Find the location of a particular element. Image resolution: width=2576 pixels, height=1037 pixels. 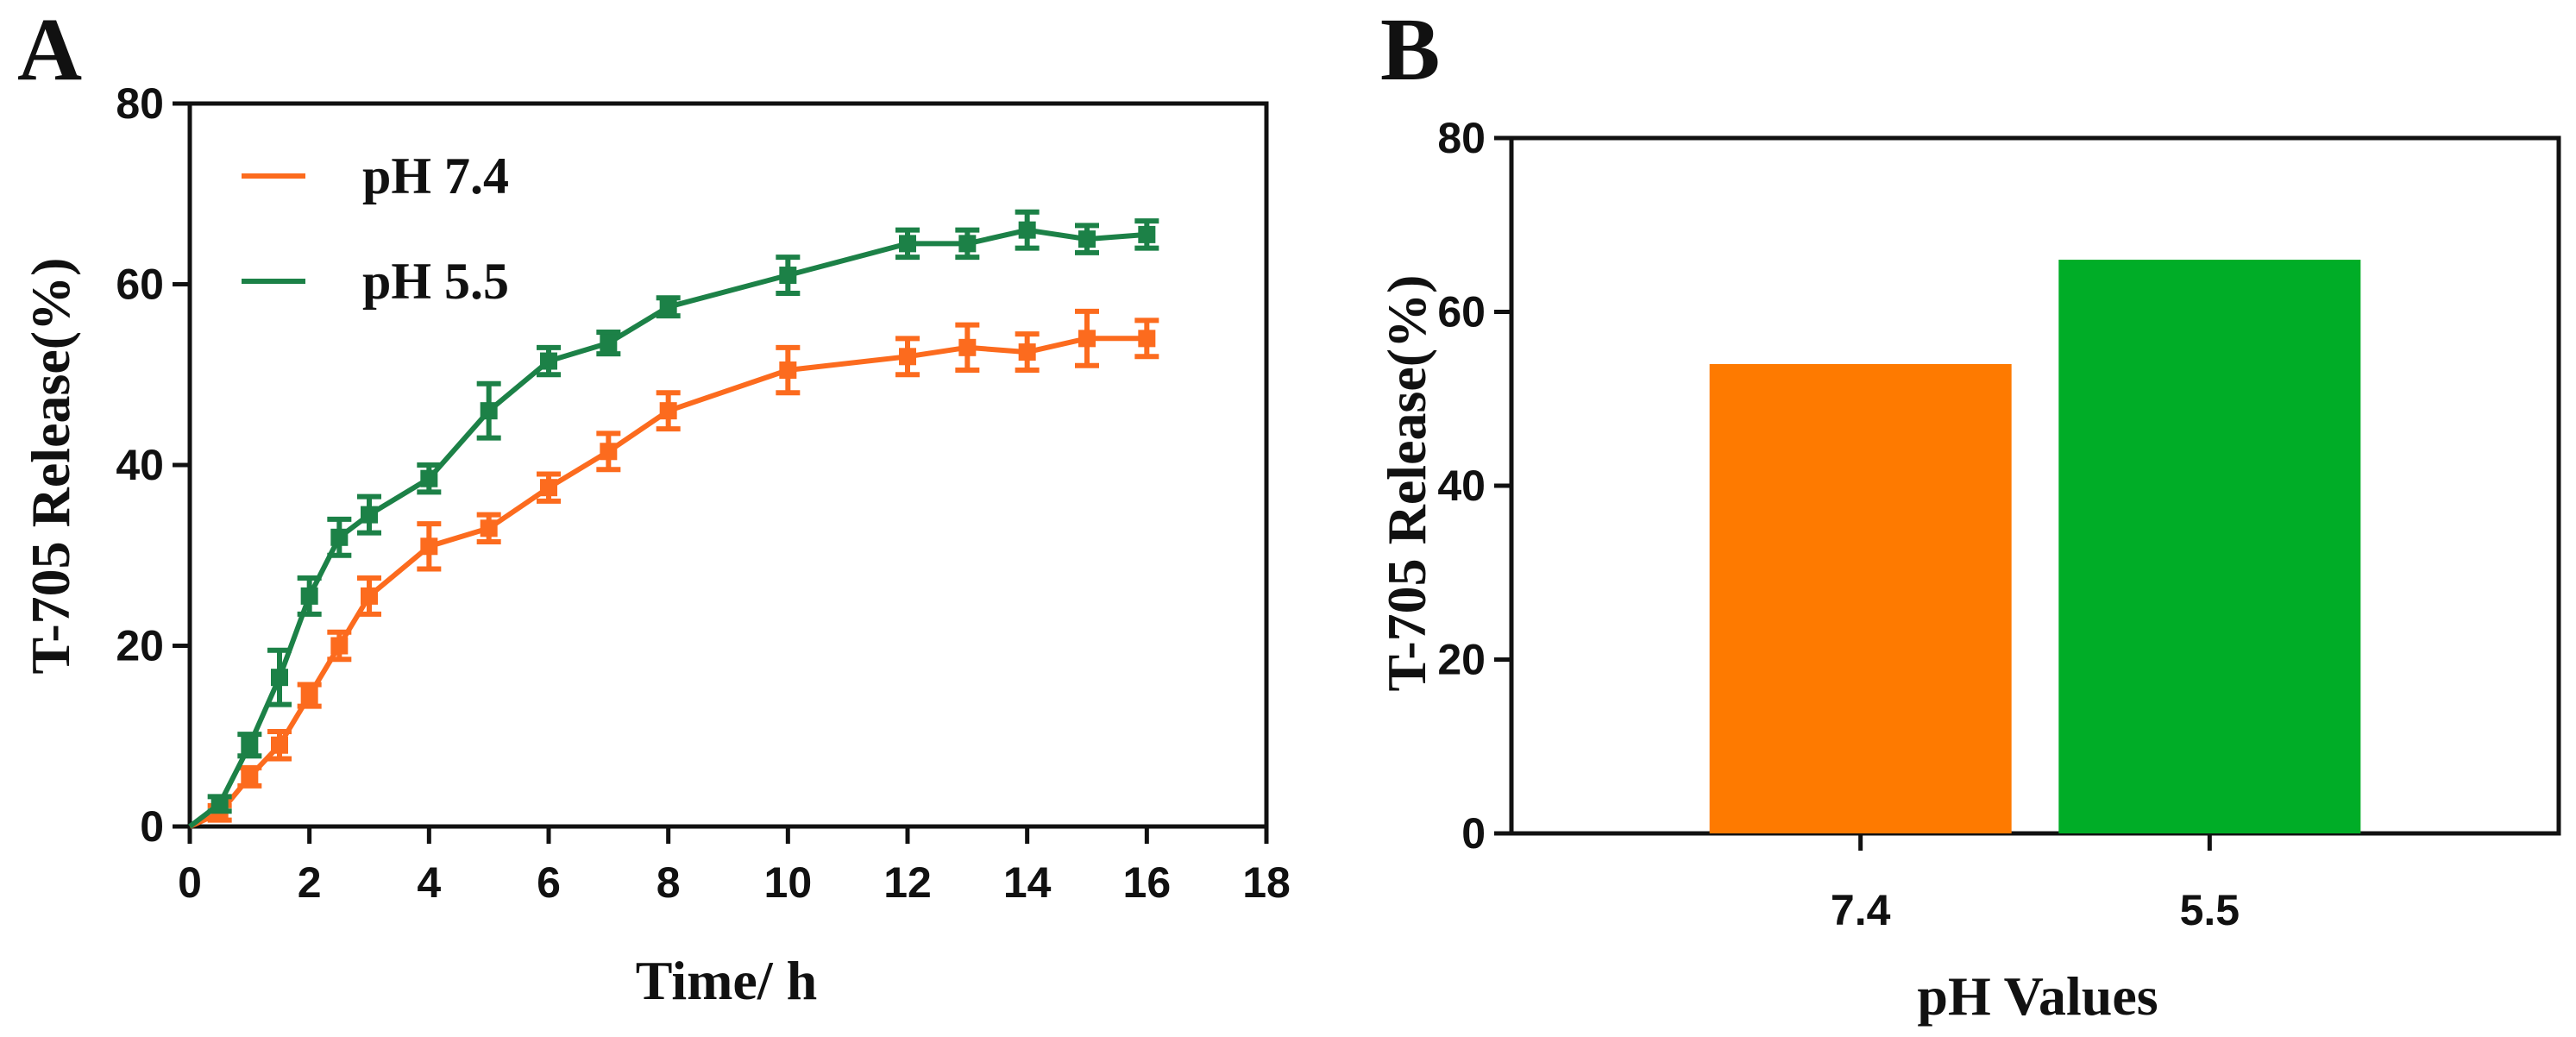

chart-a-legend-label: pH 5.5 is located at coordinates (435, 281).